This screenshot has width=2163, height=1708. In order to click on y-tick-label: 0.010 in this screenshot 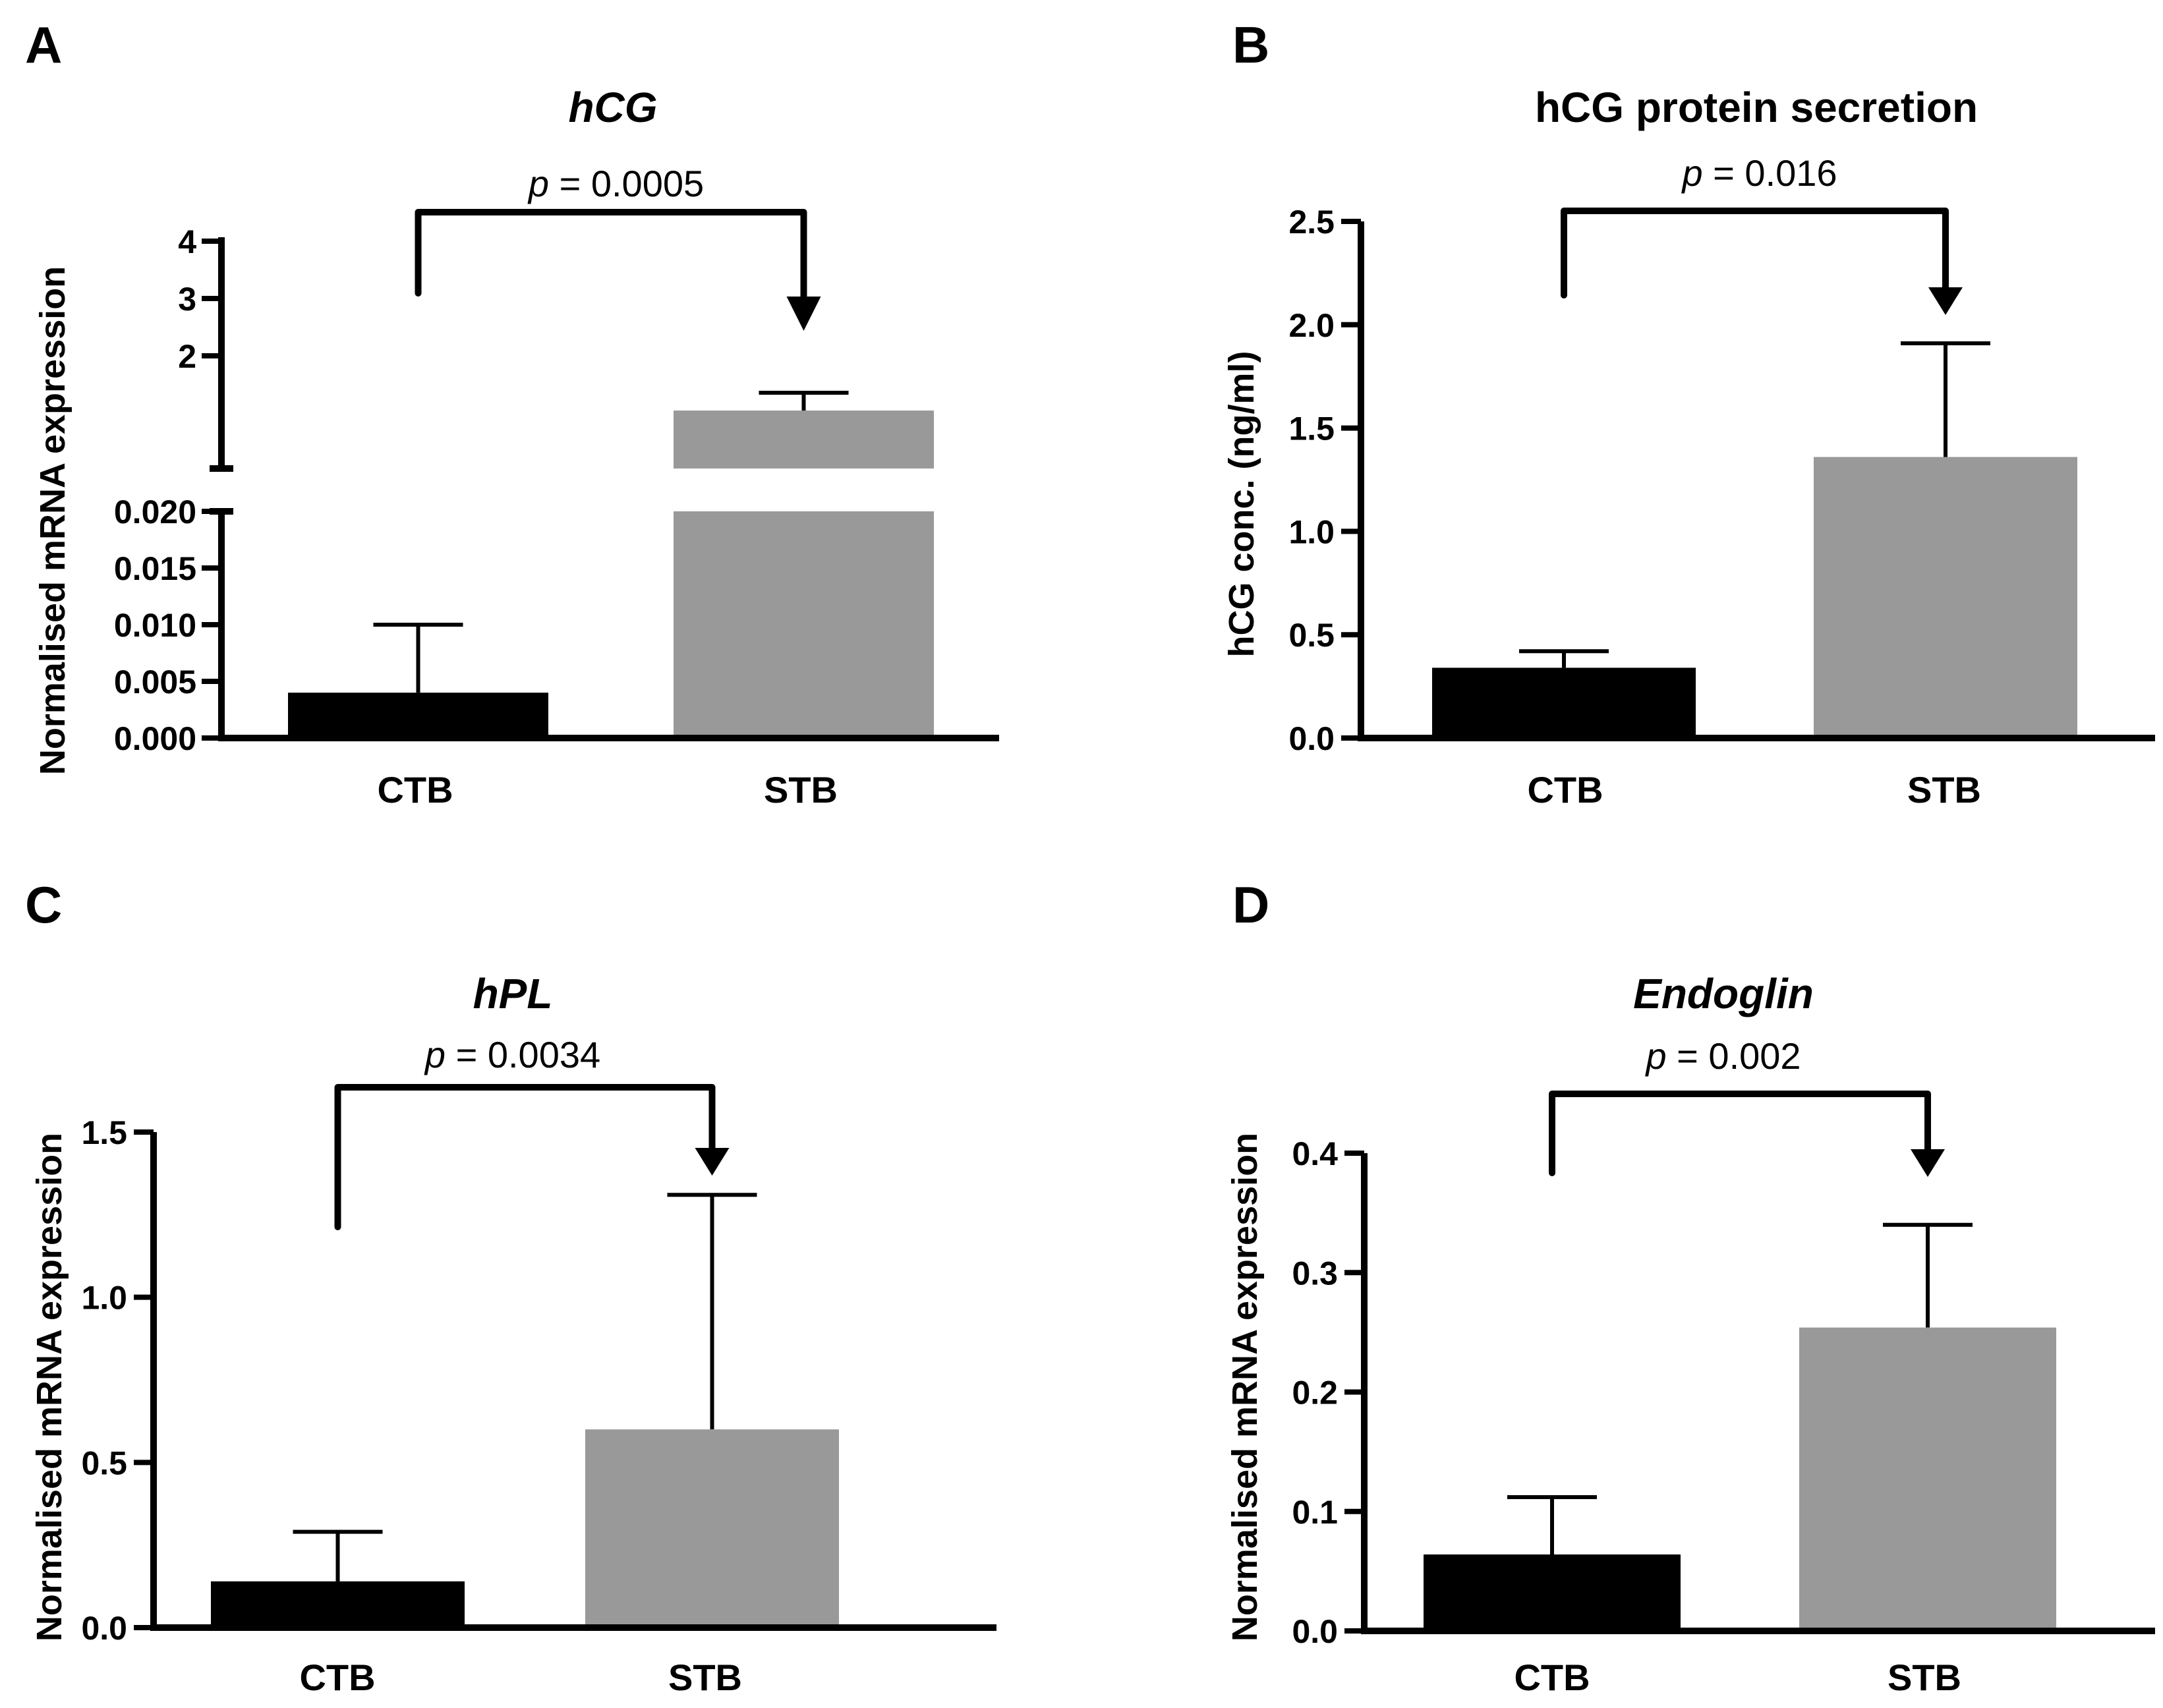, I will do `click(155, 625)`.